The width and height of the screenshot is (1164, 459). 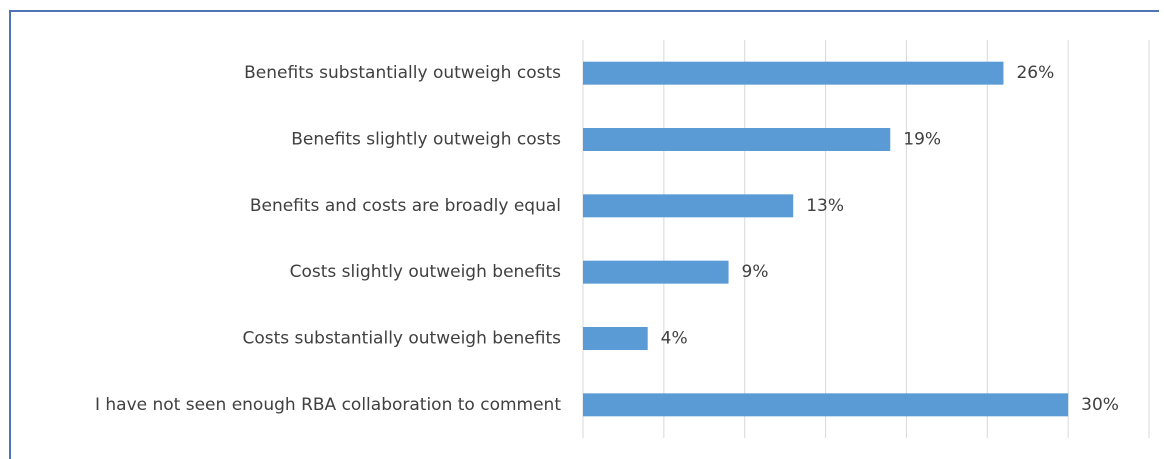 I want to click on data-label: 4%, so click(x=674, y=339).